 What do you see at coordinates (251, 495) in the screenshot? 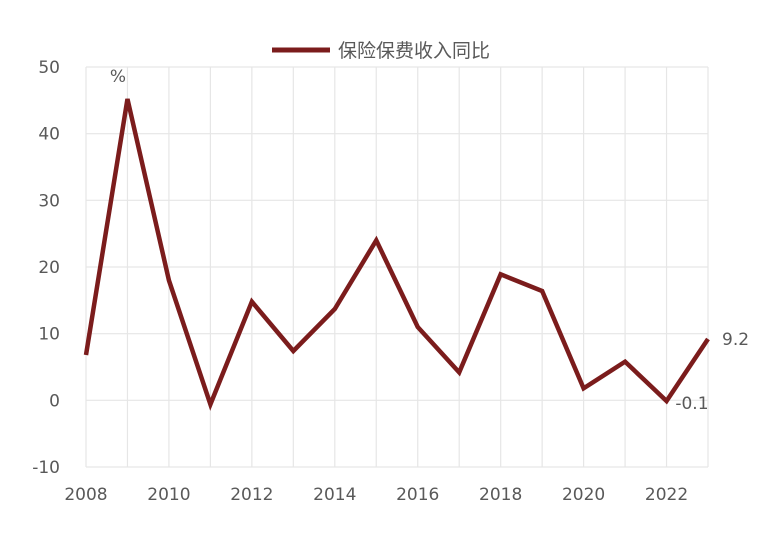
I see `x-tick-label: 2012` at bounding box center [251, 495].